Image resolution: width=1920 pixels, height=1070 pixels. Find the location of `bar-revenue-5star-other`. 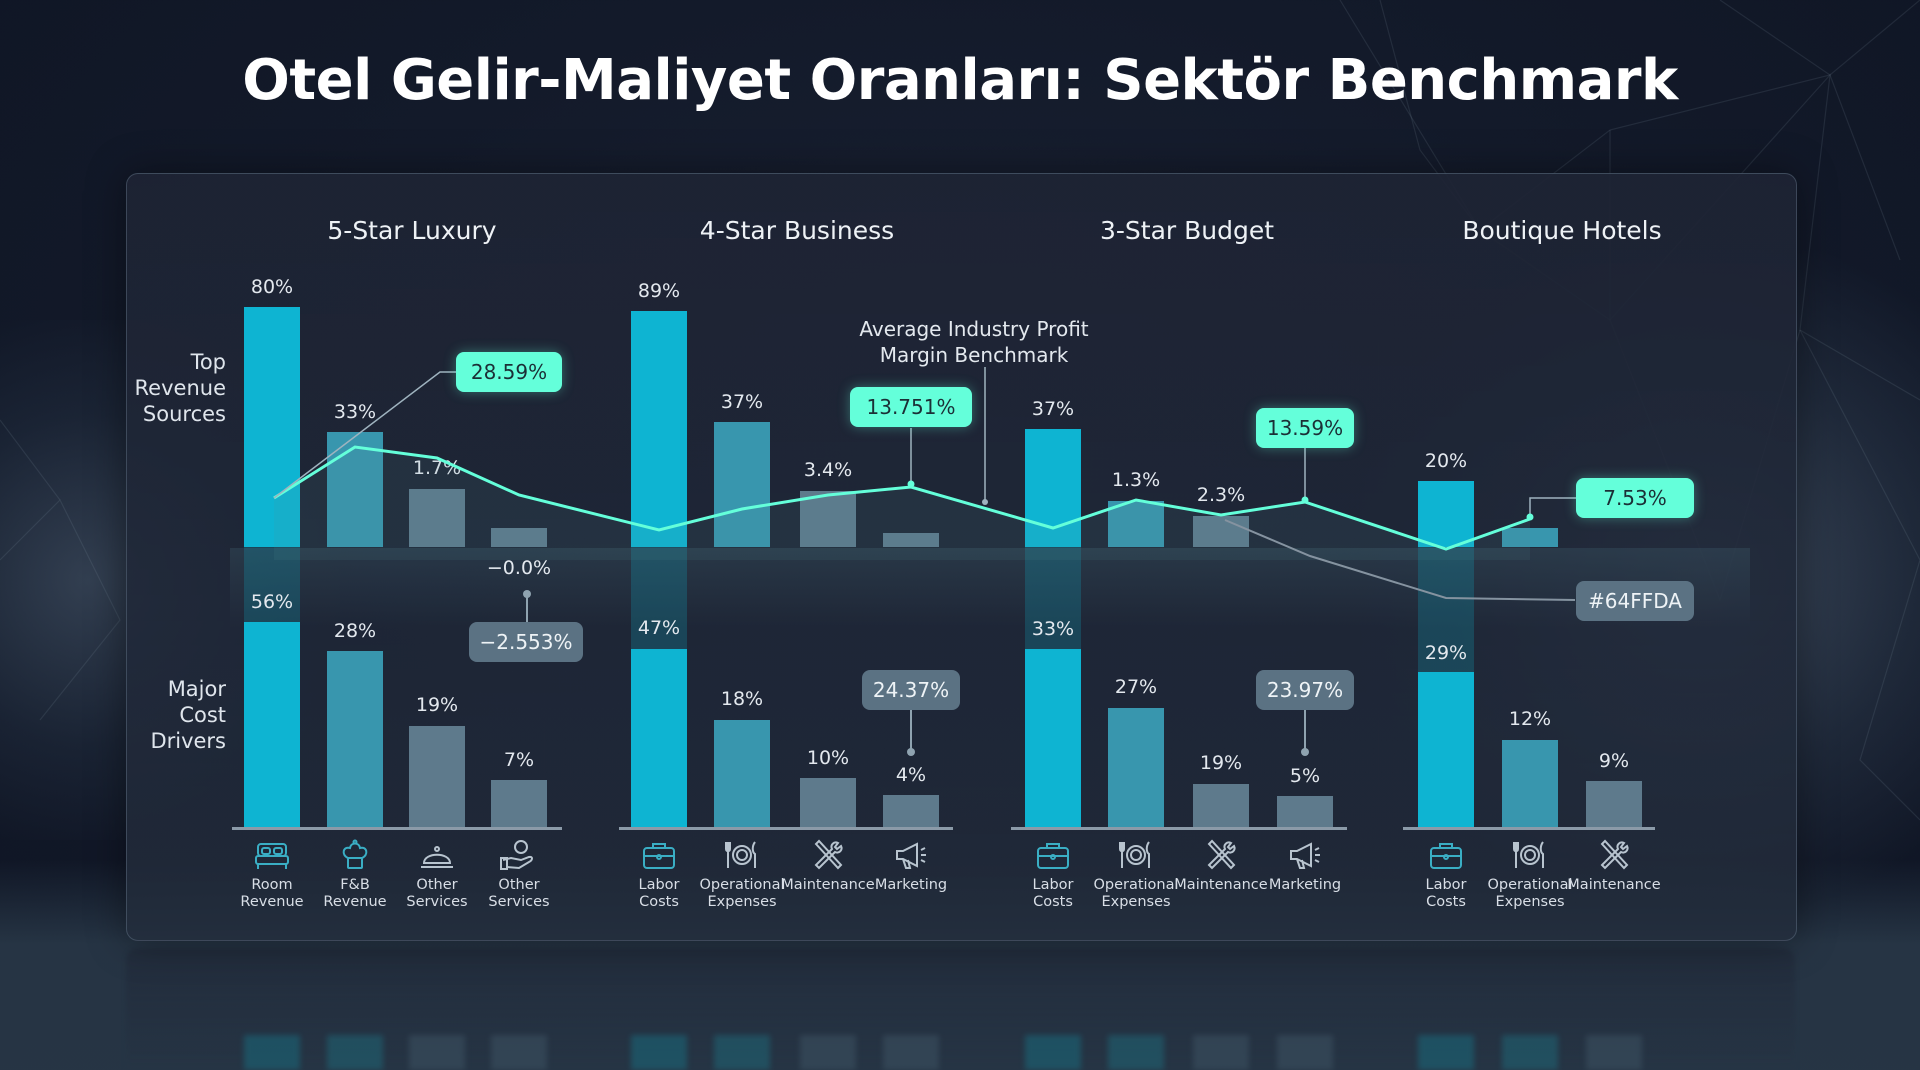

bar-revenue-5star-other is located at coordinates (437, 518).